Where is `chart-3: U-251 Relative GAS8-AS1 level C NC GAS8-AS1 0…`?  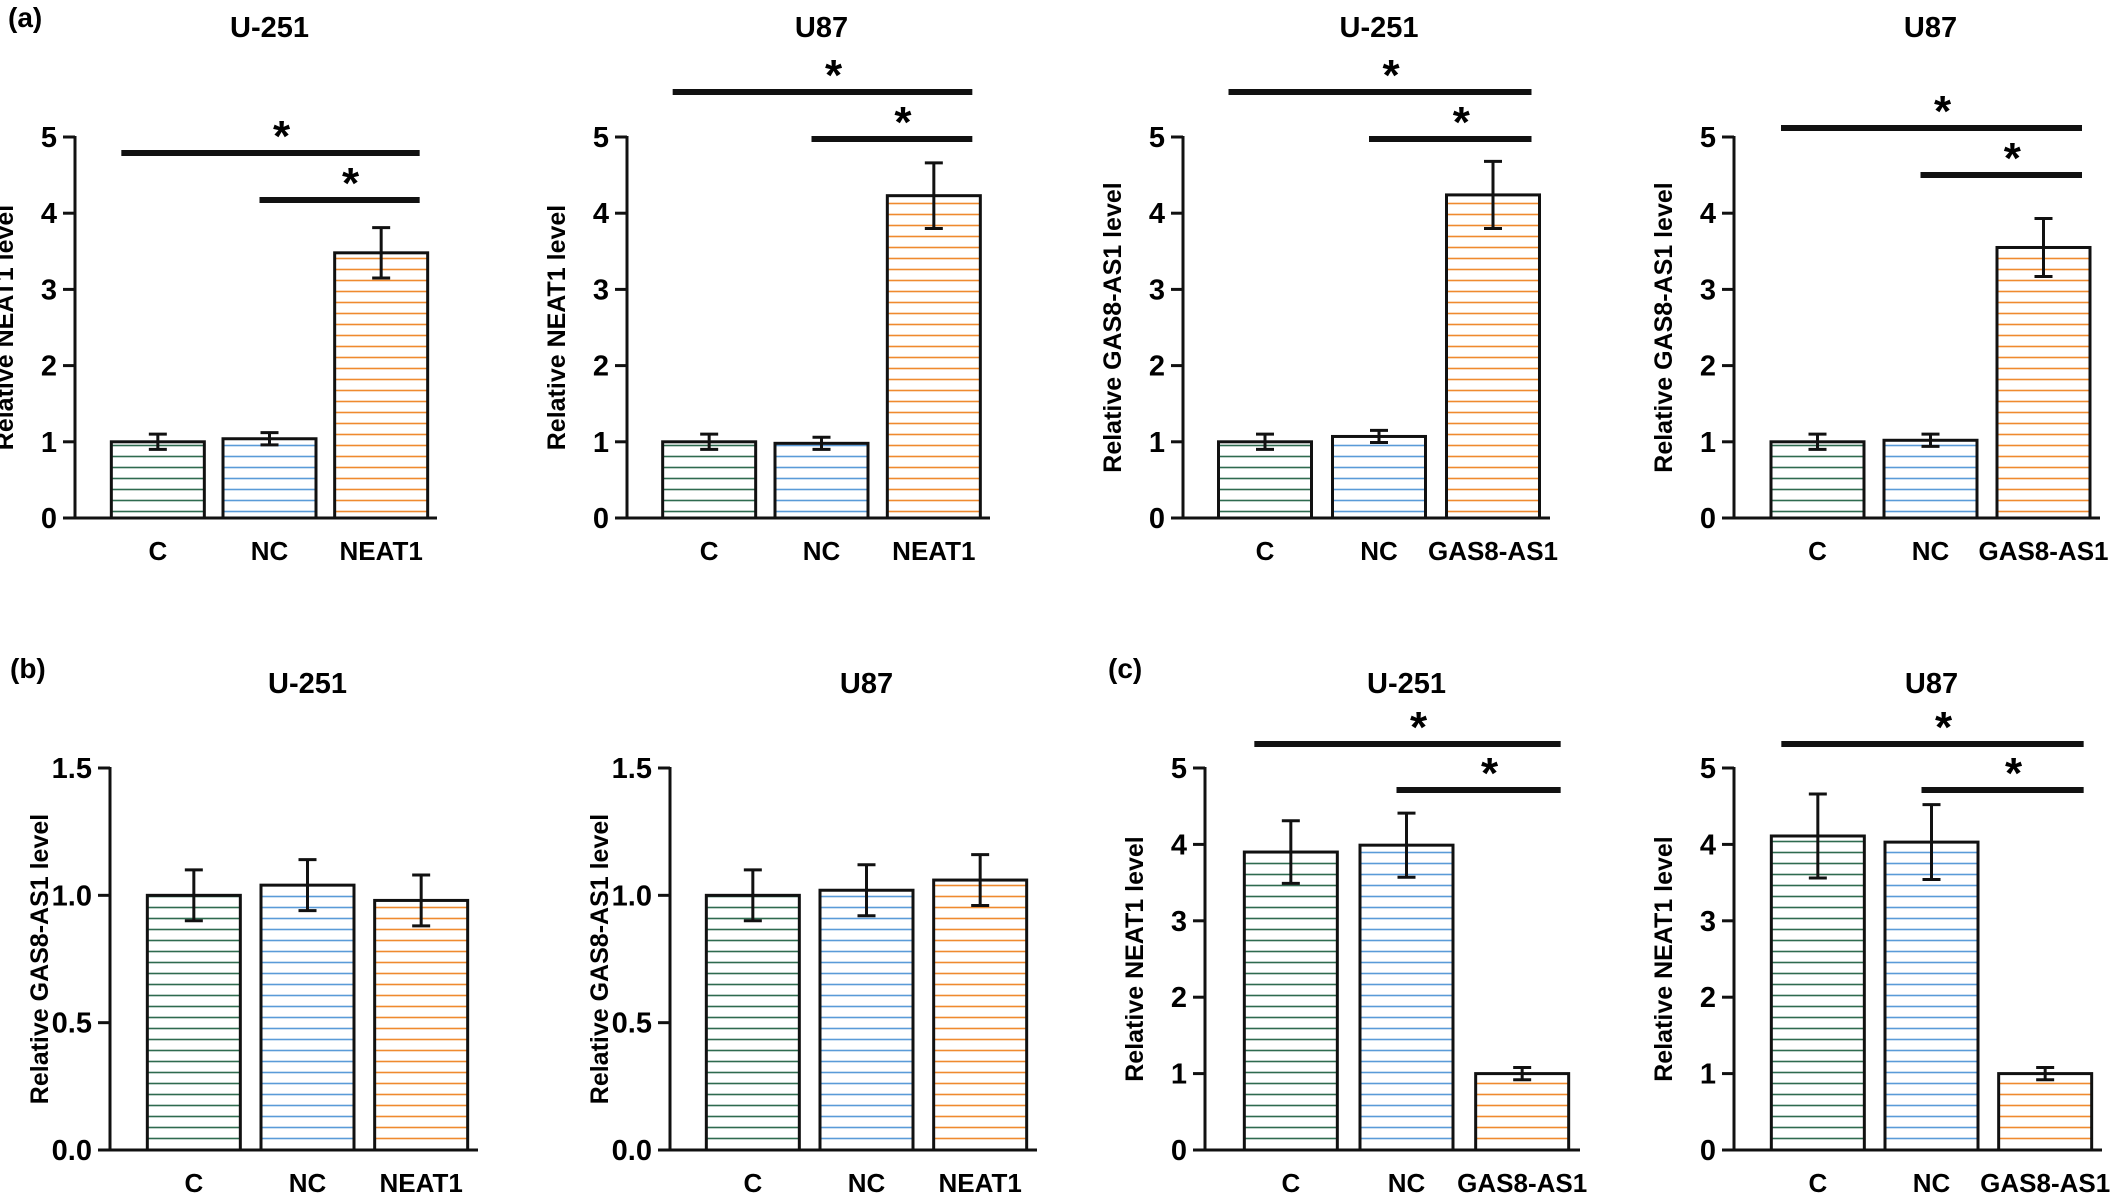
chart-3: U-251 Relative GAS8-AS1 level C NC GAS8-AS1 0… is located at coordinates (1328, 289).